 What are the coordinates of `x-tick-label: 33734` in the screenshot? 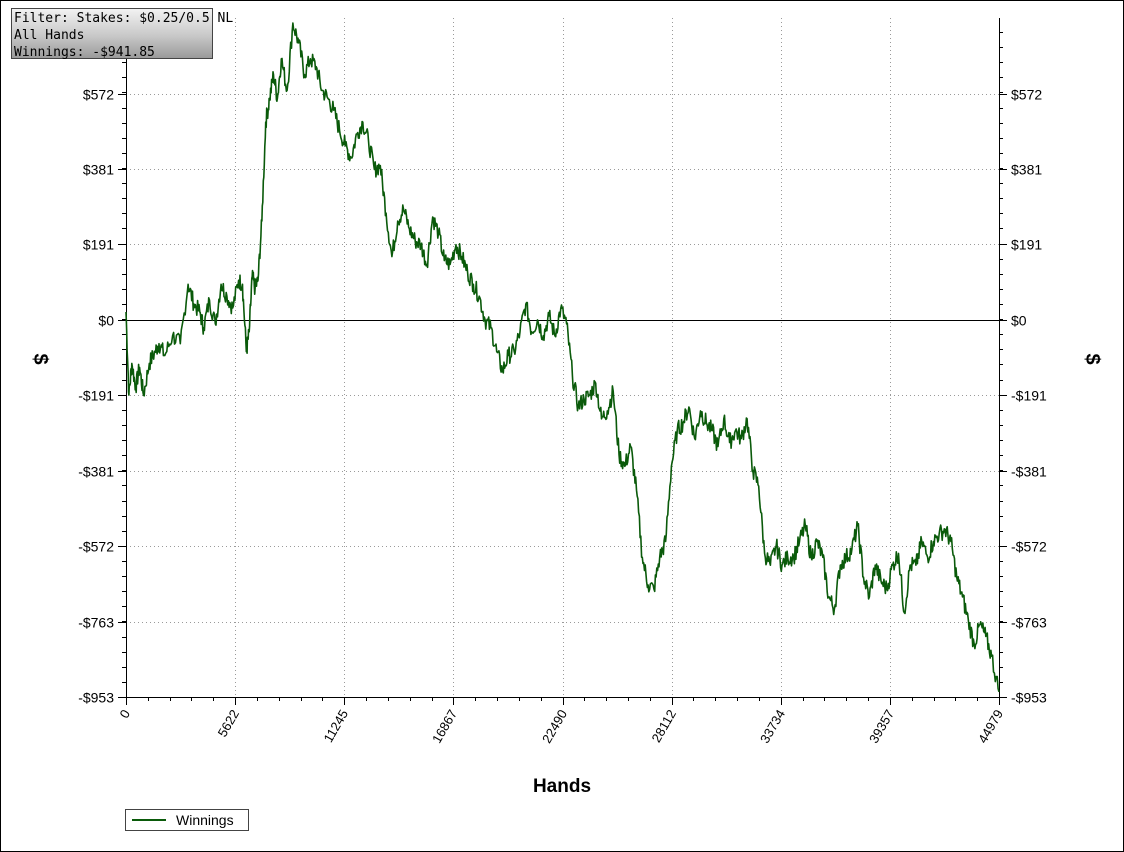 It's located at (772, 726).